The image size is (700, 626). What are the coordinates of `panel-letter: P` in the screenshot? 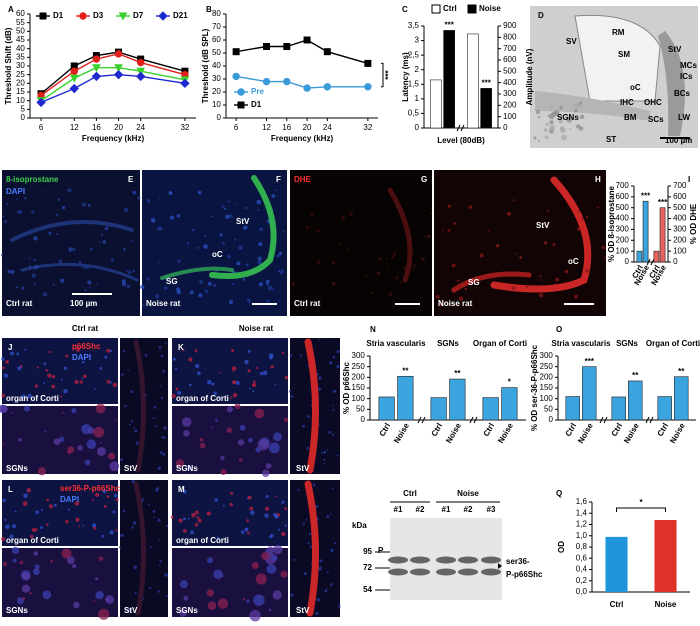 It's located at (381, 550).